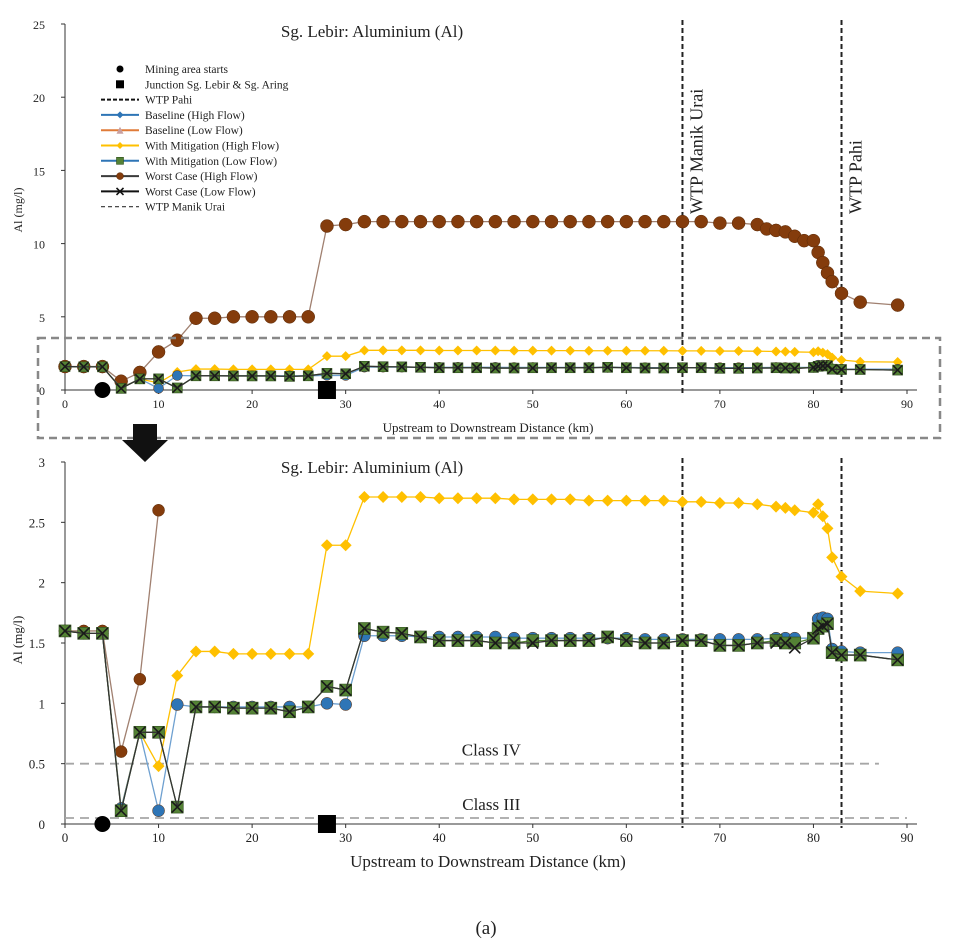  What do you see at coordinates (200, 192) in the screenshot?
I see `legend-label: Worst Case (Low Flow)` at bounding box center [200, 192].